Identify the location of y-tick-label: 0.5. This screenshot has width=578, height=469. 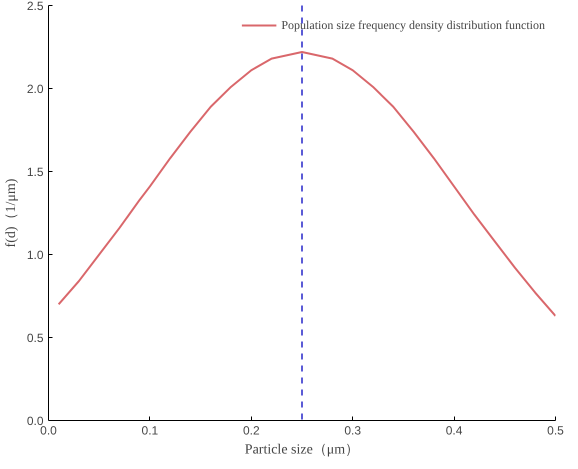
(35, 338).